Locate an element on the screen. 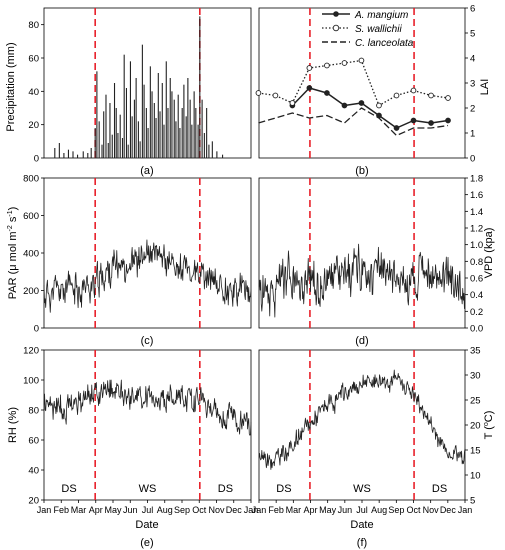 This screenshot has height=550, width=505. legend-a-mangium-label: A. mangium is located at coordinates (381, 15).